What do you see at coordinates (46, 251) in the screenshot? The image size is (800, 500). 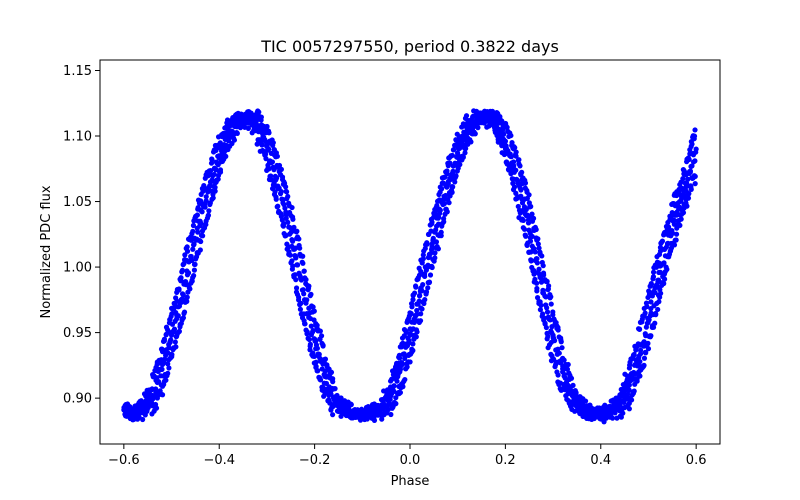 I see `y-axis-label: Normalized PDC flux` at bounding box center [46, 251].